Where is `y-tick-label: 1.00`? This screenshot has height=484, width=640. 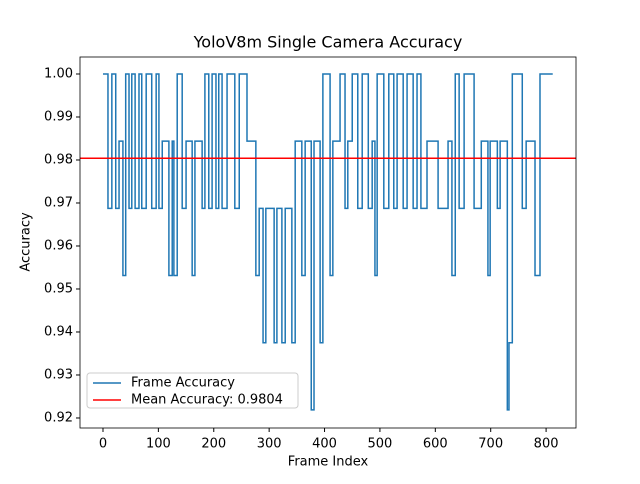
y-tick-label: 1.00 is located at coordinates (58, 73).